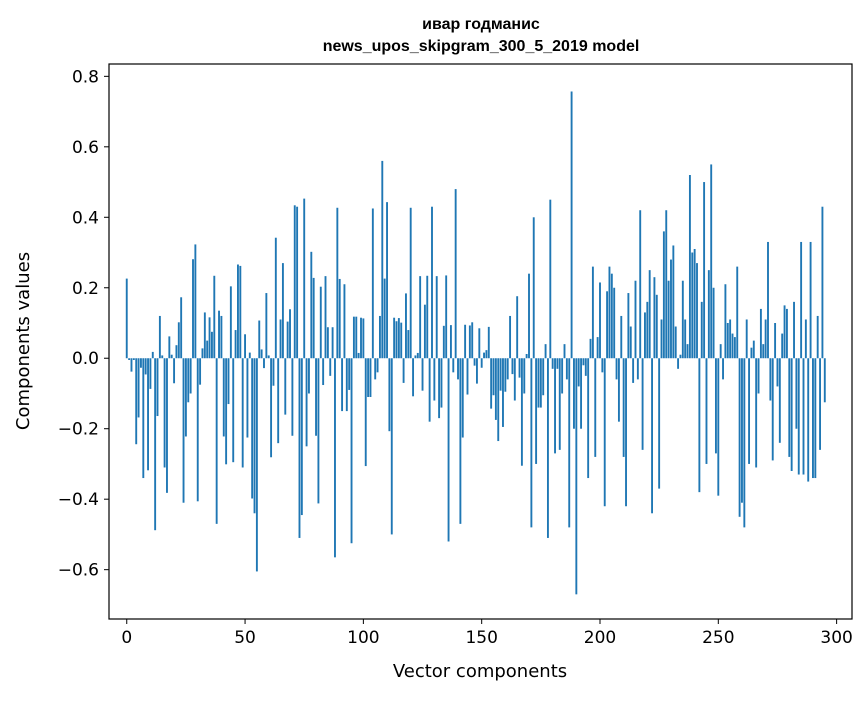  Describe the element at coordinates (126, 638) in the screenshot. I see `x-tick-label: 0` at that location.